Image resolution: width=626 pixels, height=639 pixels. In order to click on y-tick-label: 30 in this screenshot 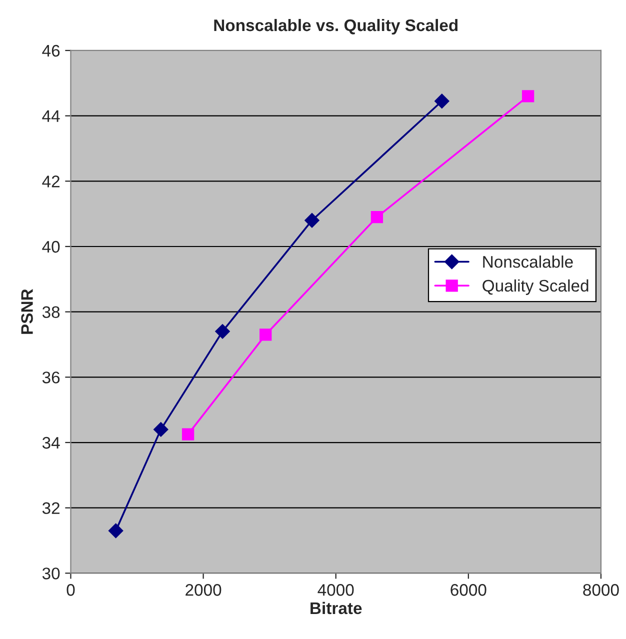, I will do `click(51, 574)`.